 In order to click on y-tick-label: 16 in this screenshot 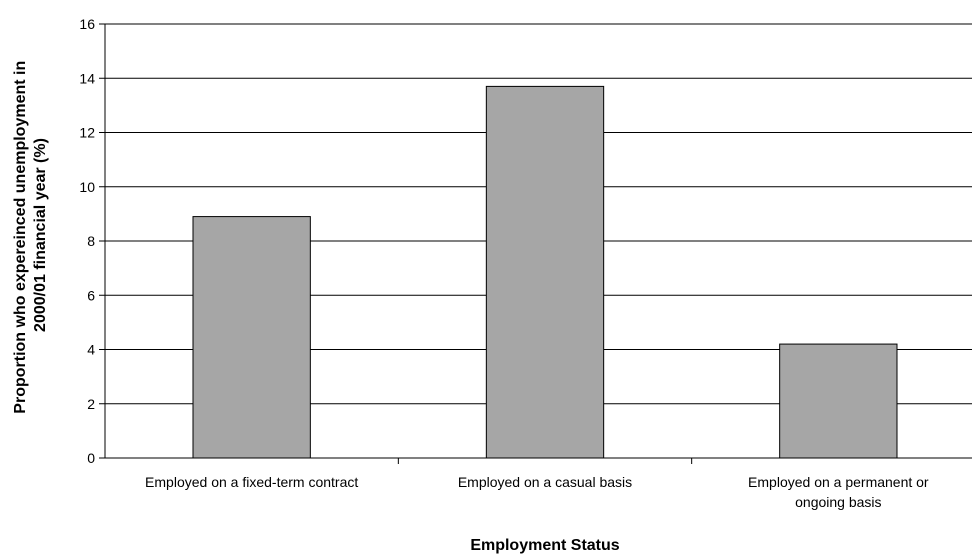, I will do `click(87, 24)`.